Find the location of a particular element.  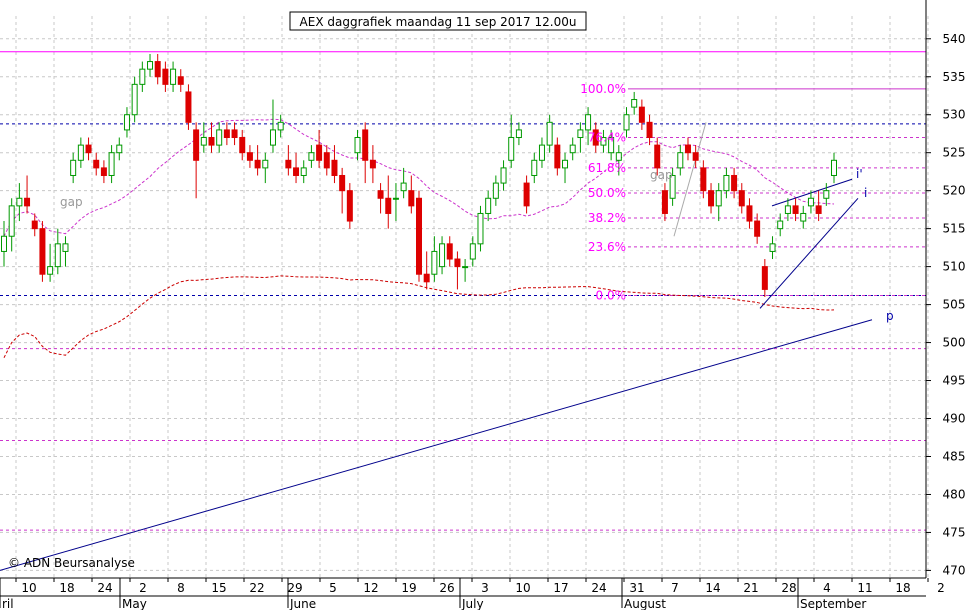

x-tick-label: 5 is located at coordinates (333, 588).